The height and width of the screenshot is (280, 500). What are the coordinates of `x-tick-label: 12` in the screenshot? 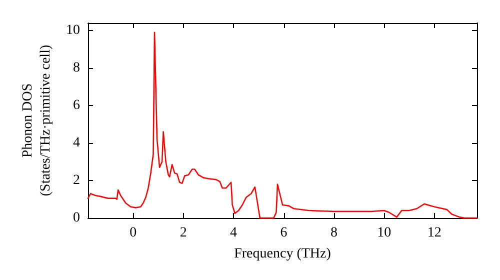 It's located at (434, 233).